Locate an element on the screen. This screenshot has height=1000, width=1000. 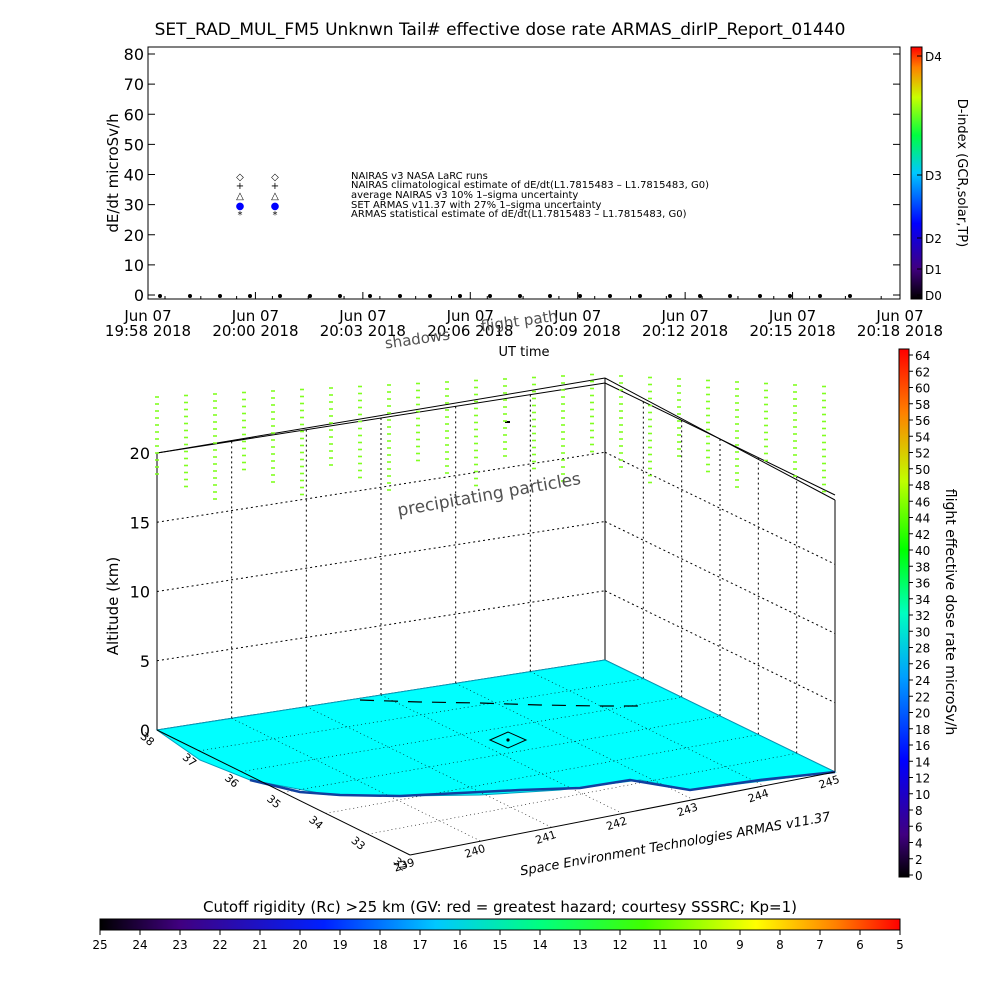
flight-path-shadow is located at coordinates (499, 703).